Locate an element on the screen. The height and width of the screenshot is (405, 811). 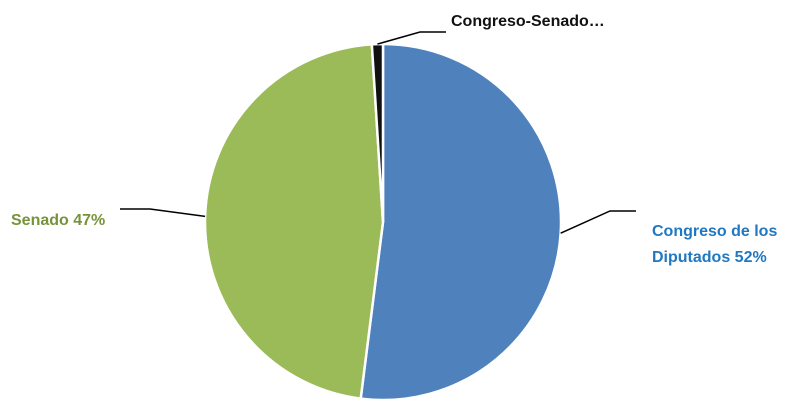
data-label-line: Senado 47% is located at coordinates (58, 220).